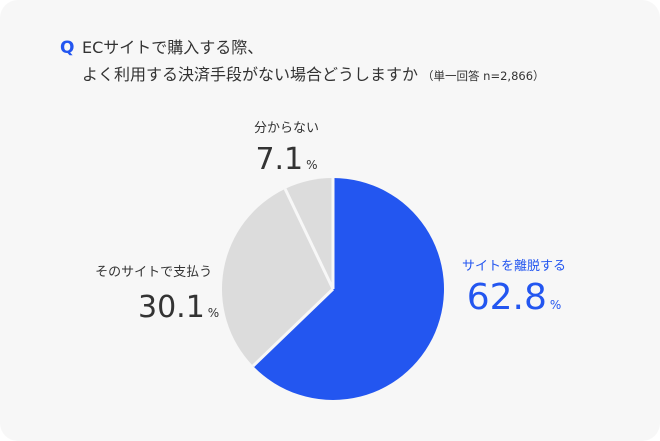 This screenshot has width=660, height=441. I want to click on slice-value-leave: 62.8%, so click(514, 301).